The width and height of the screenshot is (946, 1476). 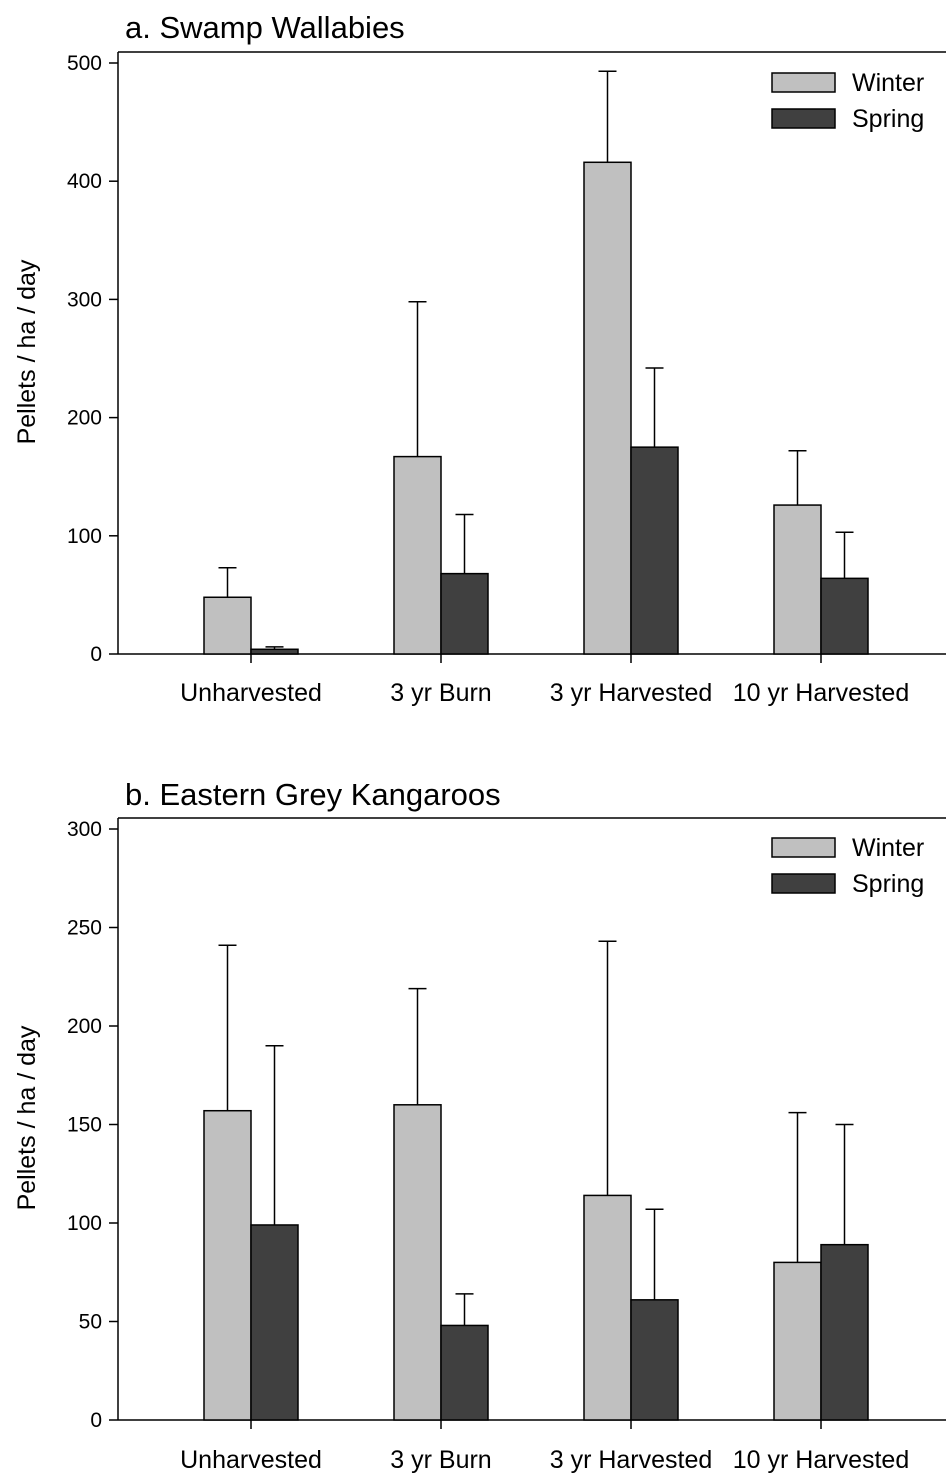 What do you see at coordinates (84, 63) in the screenshot?
I see `y-tick-label: 500` at bounding box center [84, 63].